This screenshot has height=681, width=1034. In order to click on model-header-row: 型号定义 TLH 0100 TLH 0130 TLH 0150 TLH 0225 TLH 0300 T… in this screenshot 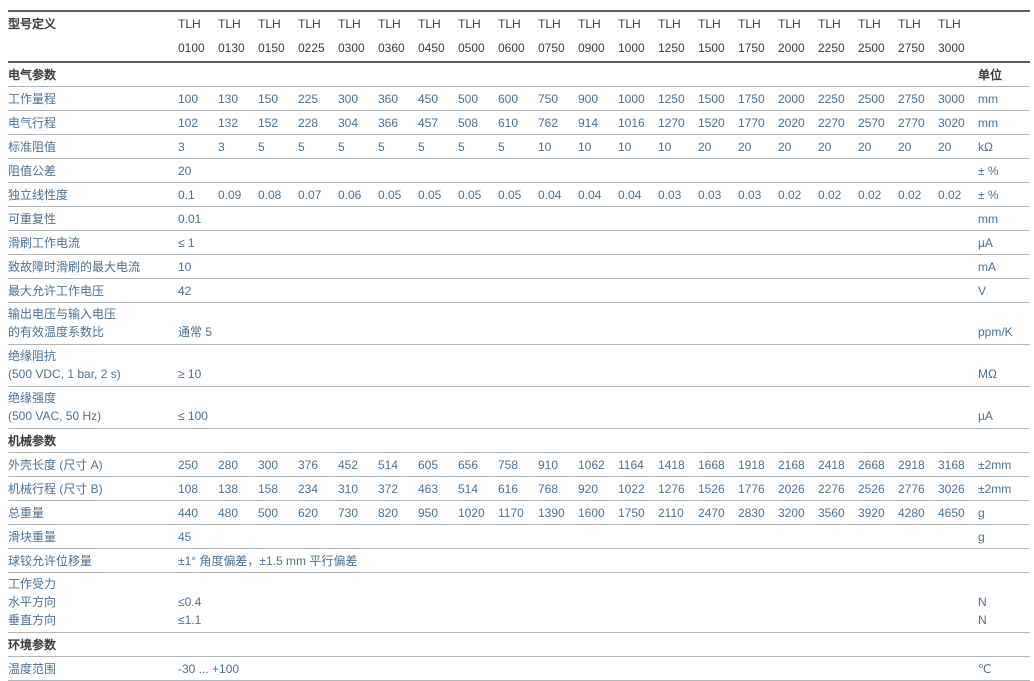, I will do `click(519, 37)`.